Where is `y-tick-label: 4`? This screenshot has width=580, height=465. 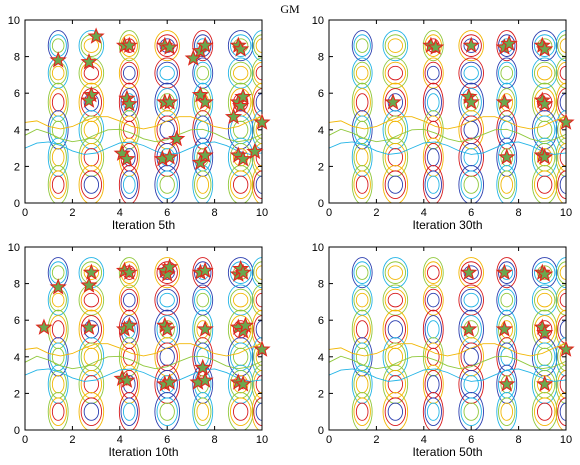
y-tick-label: 4 is located at coordinates (321, 358).